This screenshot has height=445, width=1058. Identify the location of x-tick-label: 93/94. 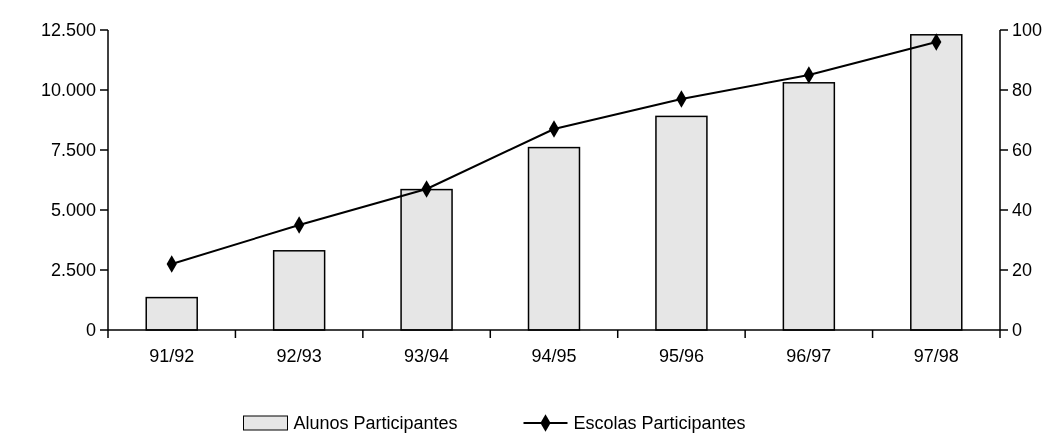
(427, 356).